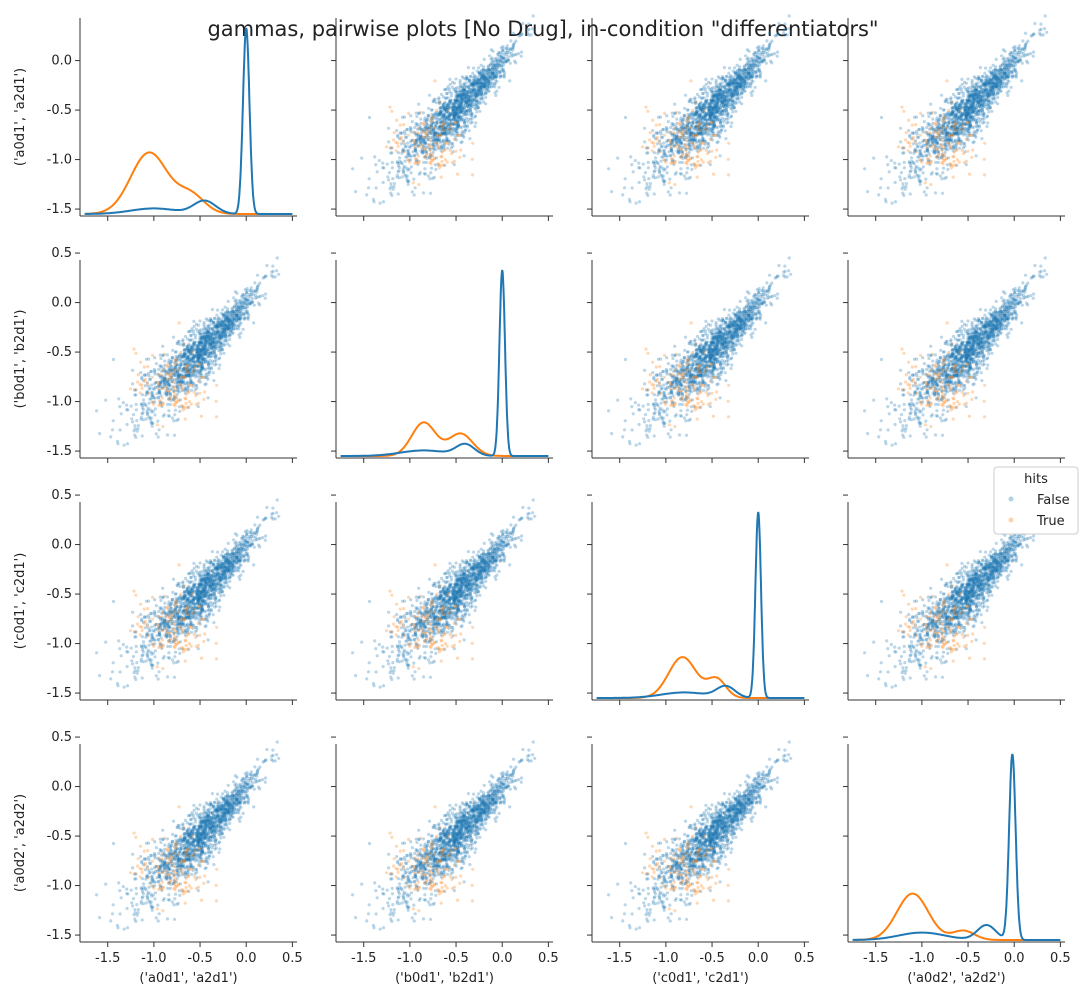 This screenshot has width=1086, height=1000. Describe the element at coordinates (443, 109) in the screenshot. I see `scatter-points-false` at that location.